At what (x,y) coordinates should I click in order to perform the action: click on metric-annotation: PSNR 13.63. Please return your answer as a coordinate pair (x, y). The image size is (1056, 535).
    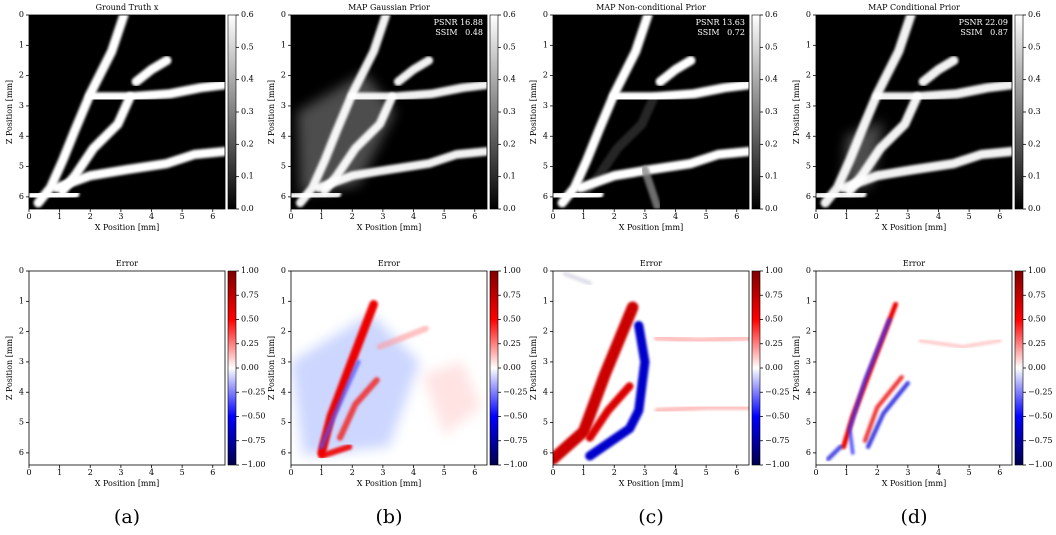
    Looking at the image, I should click on (720, 22).